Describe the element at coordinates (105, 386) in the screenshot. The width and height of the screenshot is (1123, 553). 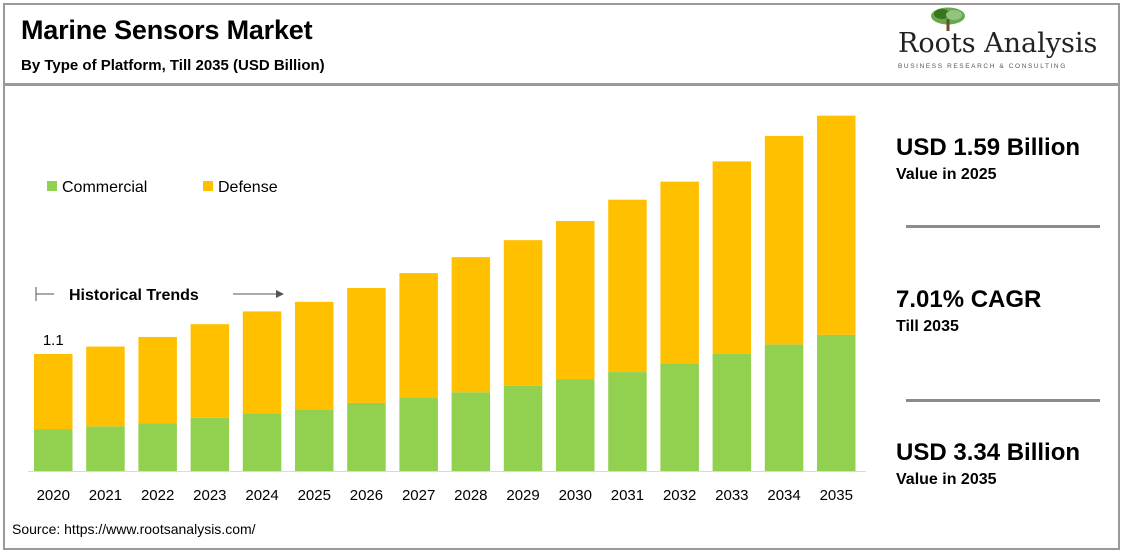
I see `bar-defense-2021` at that location.